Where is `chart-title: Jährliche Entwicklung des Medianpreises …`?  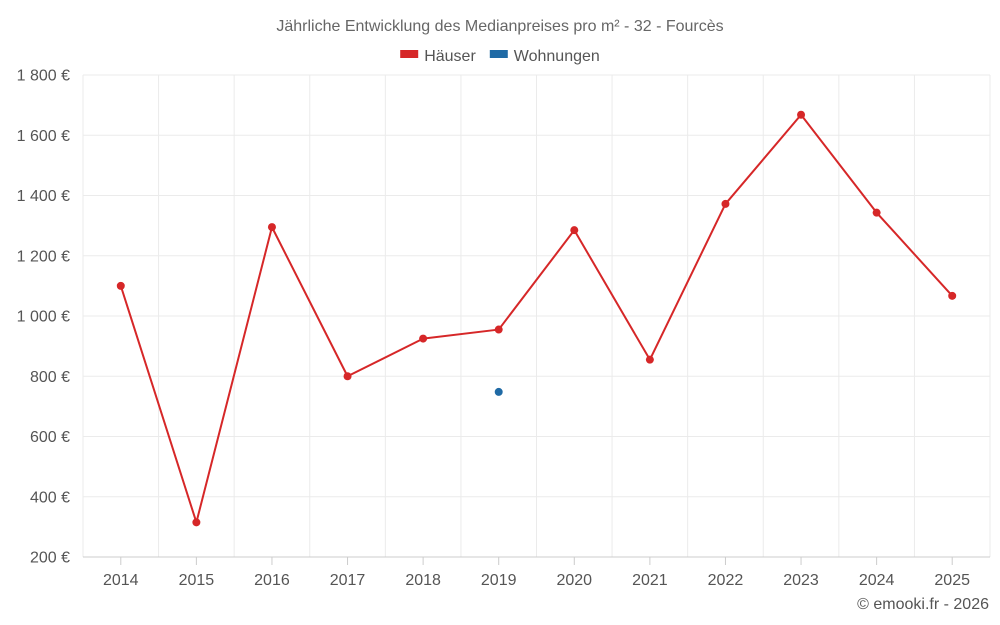
chart-title: Jährliche Entwicklung des Medianpreises … is located at coordinates (499, 26).